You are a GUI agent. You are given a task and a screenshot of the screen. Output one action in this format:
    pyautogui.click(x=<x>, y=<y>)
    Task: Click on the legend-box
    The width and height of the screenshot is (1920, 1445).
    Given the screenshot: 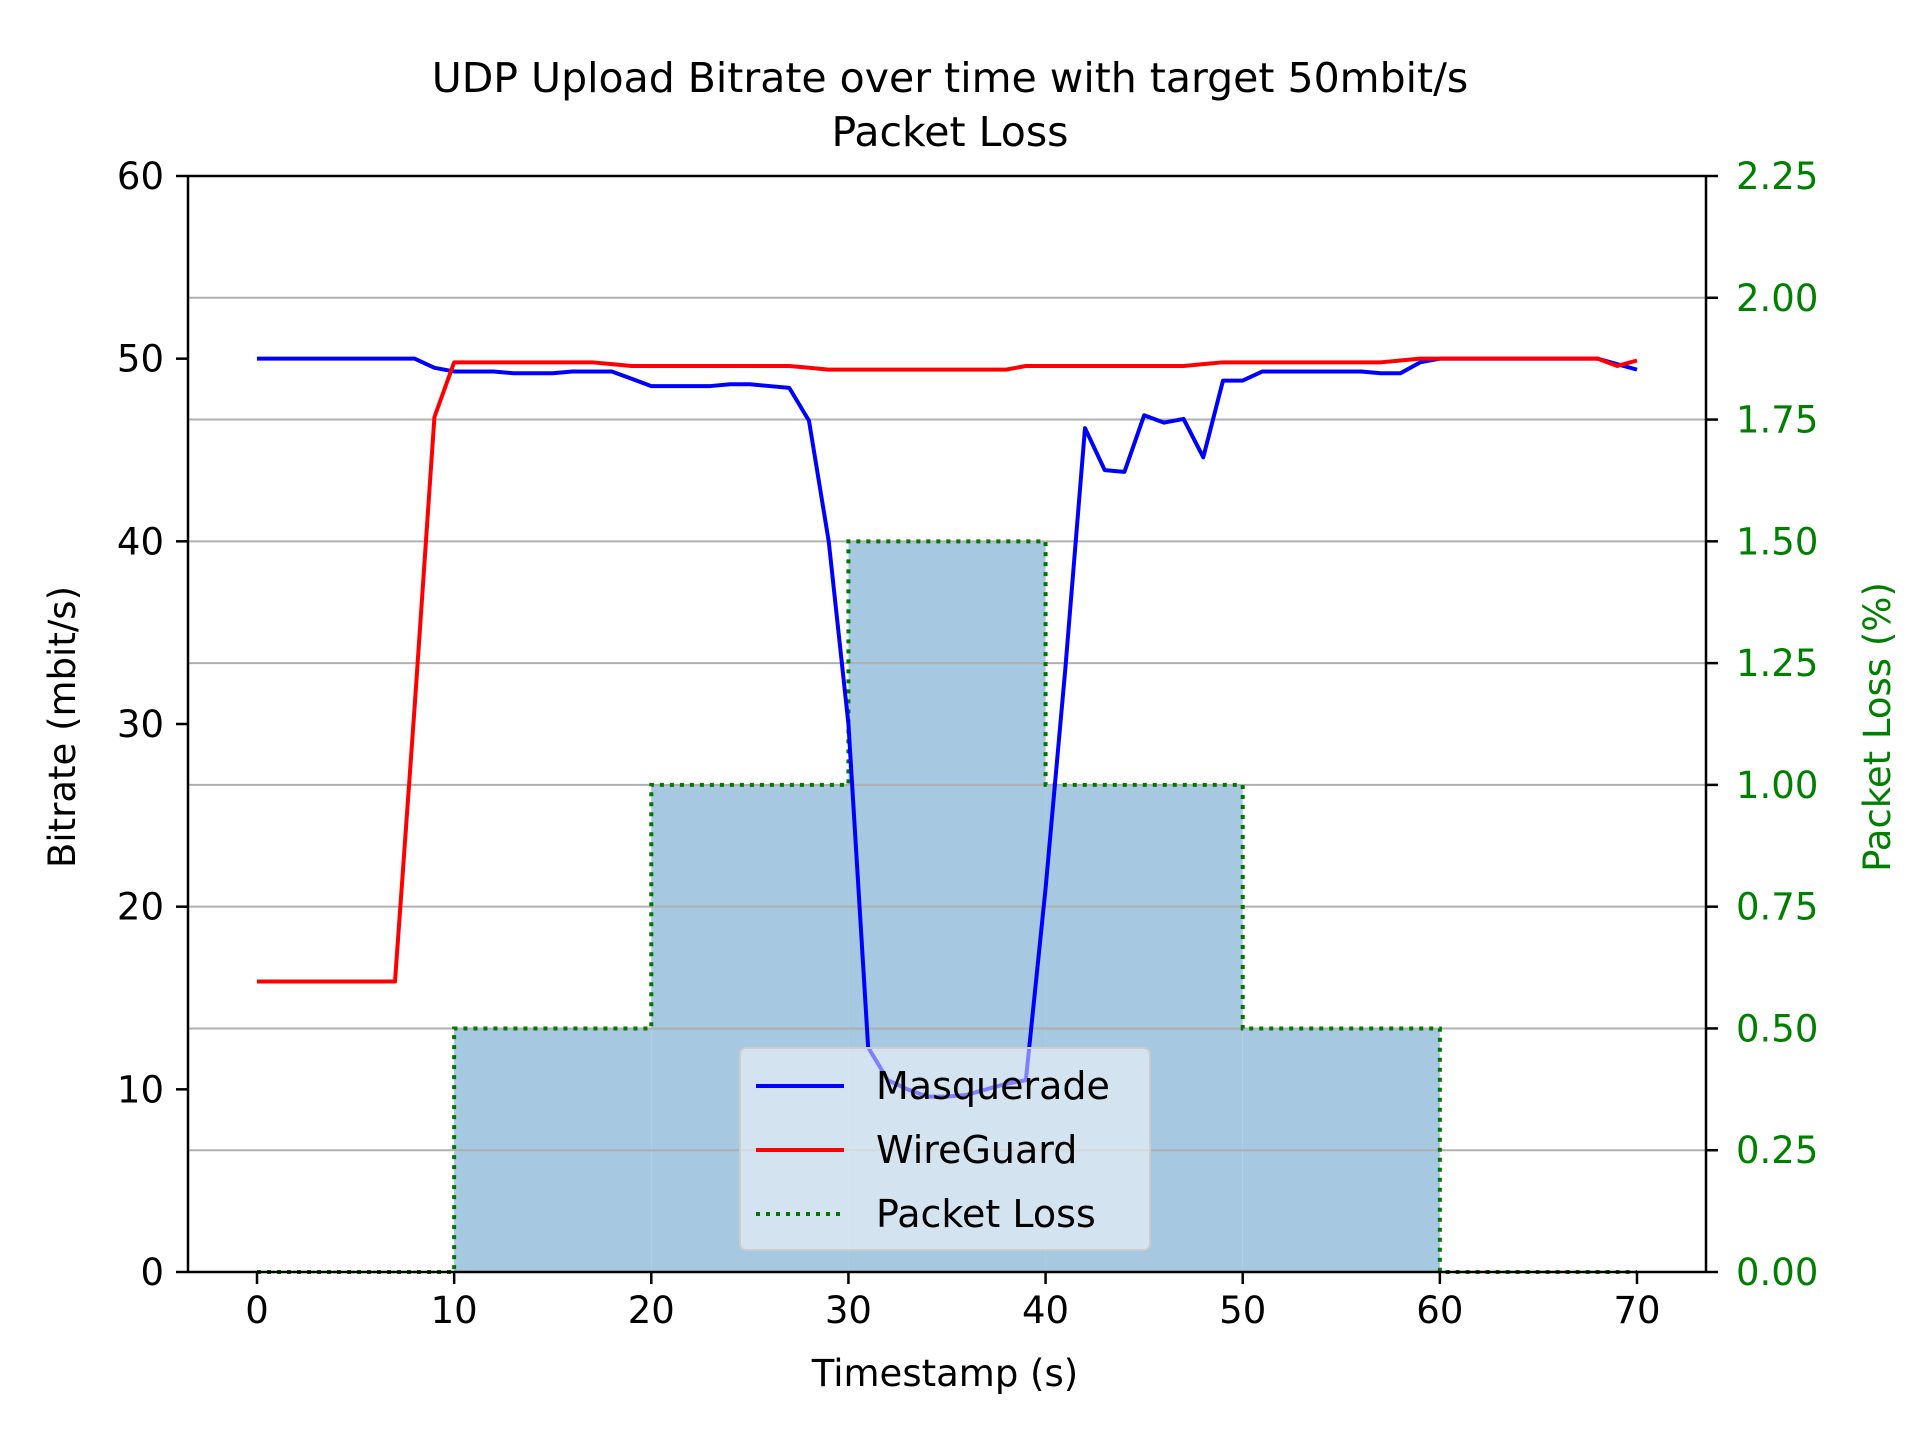 What is the action you would take?
    pyautogui.click(x=945, y=1149)
    